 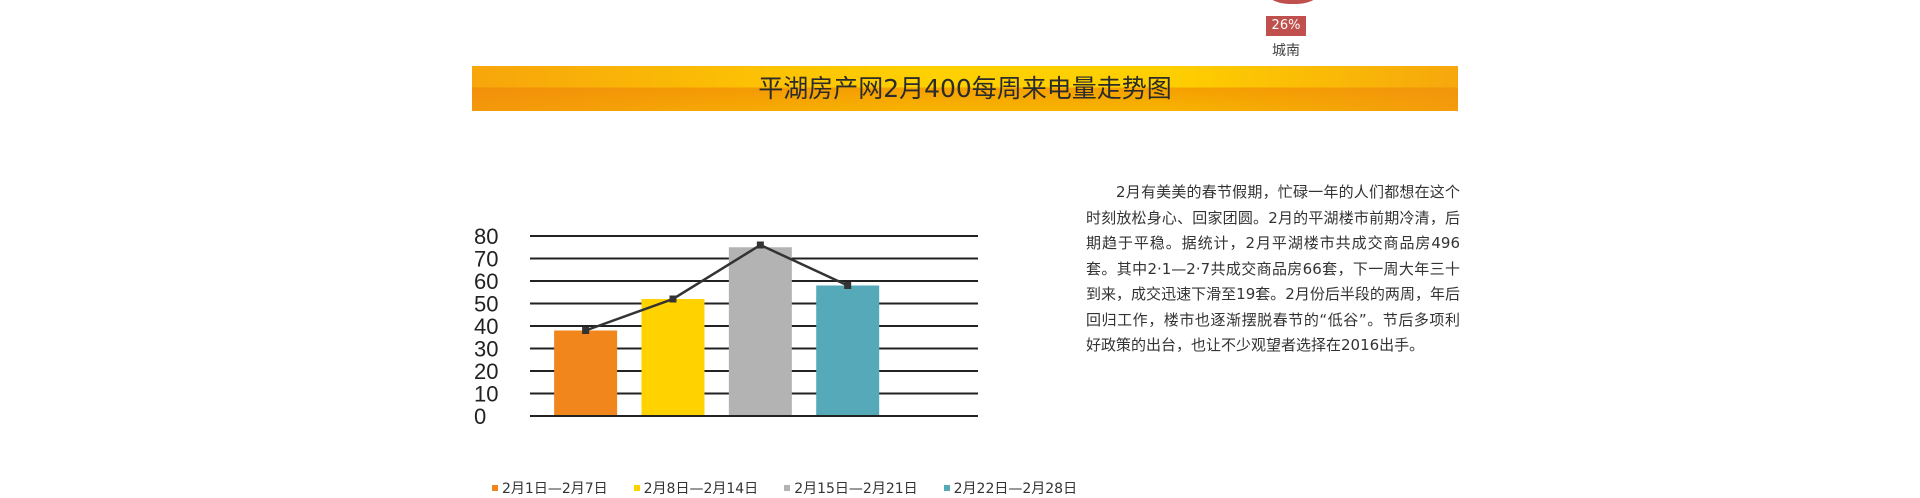 I want to click on legend-label: 2月1日—2月7日, so click(x=555, y=489).